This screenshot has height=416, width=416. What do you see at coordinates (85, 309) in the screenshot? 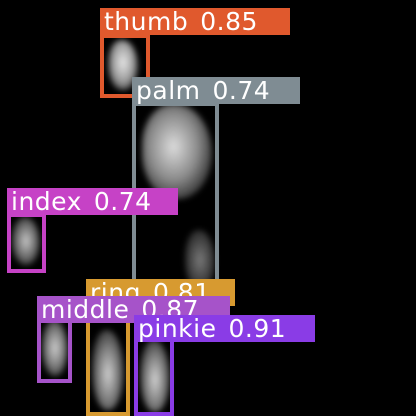
I see `middle-name: middle` at bounding box center [85, 309].